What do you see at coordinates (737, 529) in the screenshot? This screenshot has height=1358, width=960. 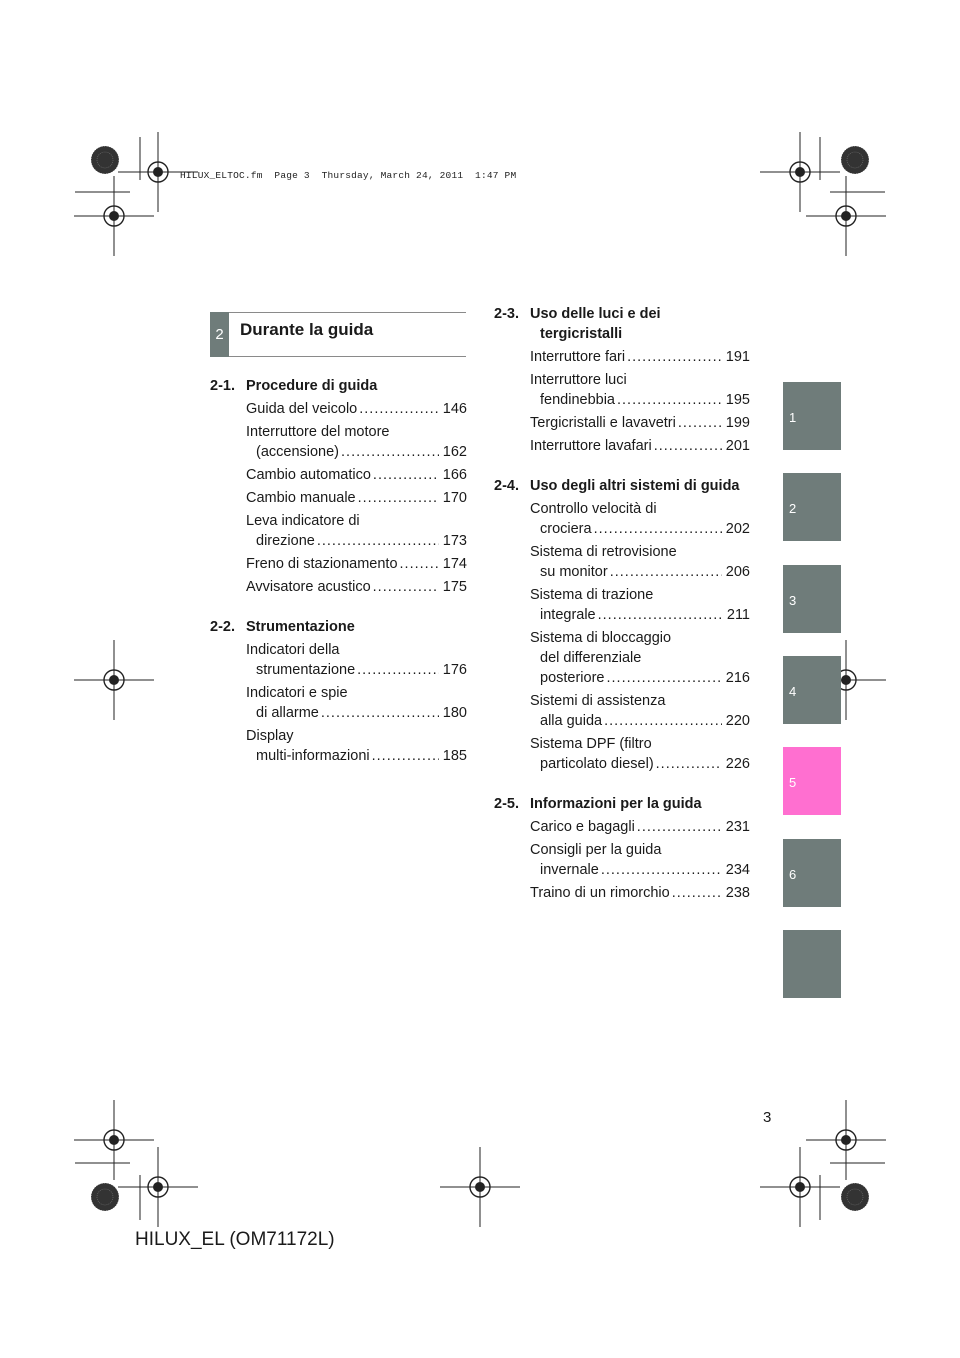 I see `entry-page: 202` at bounding box center [737, 529].